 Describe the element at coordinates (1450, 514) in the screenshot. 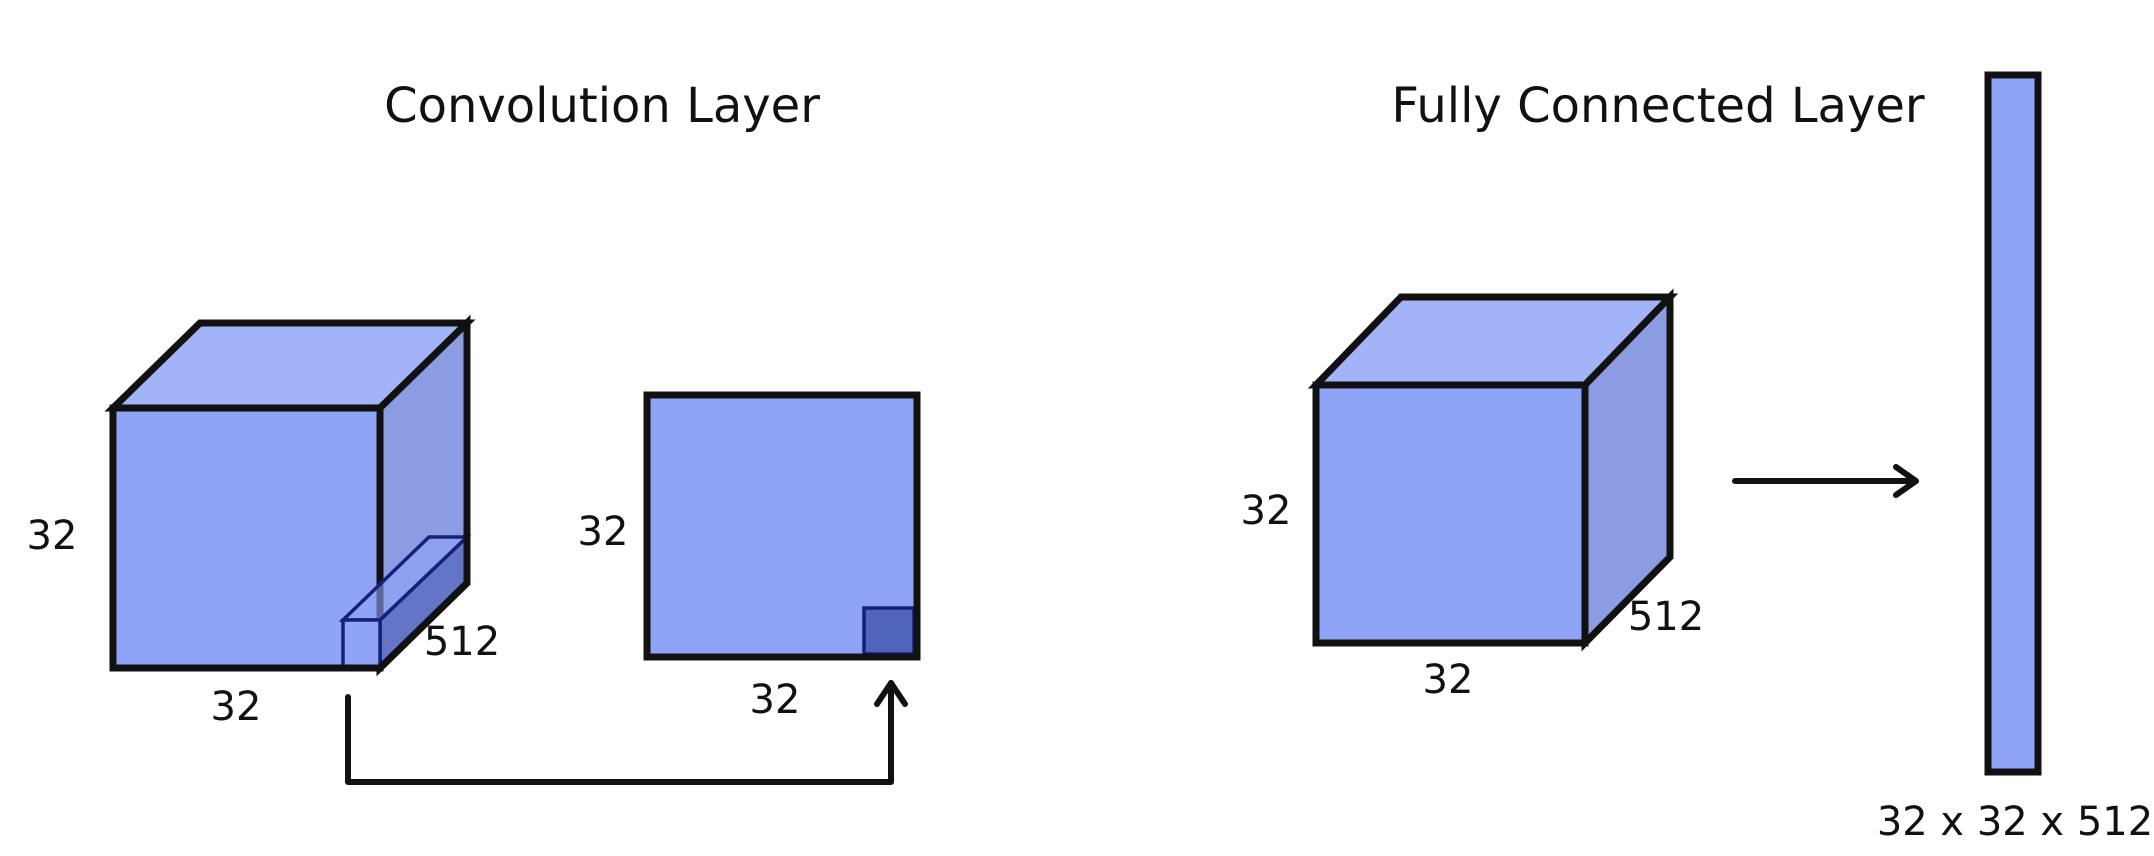

I see `fc-input-cube-front` at that location.